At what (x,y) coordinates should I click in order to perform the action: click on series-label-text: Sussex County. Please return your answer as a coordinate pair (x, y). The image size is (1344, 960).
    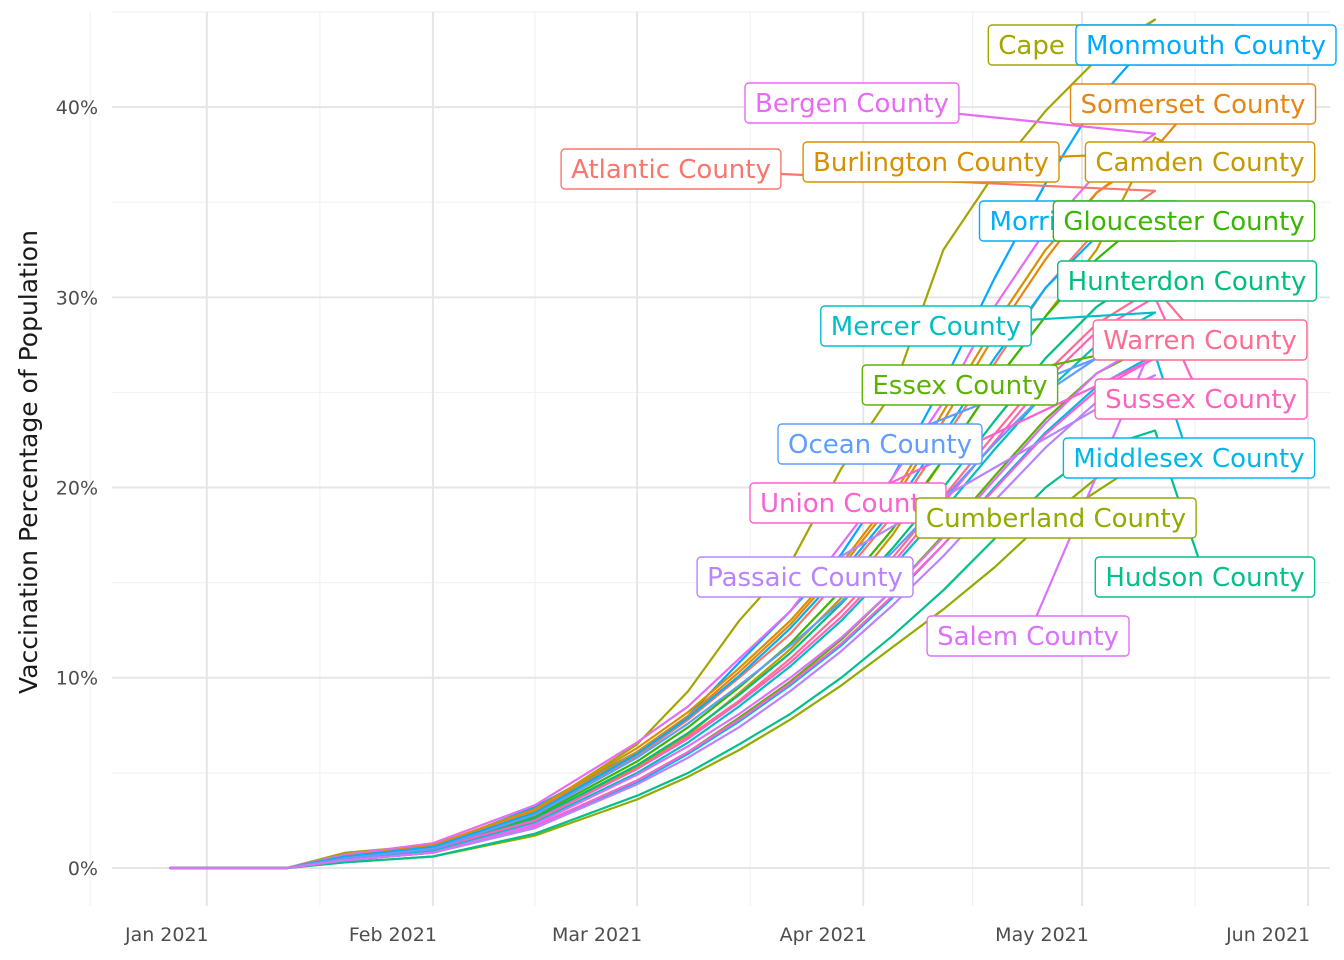
    Looking at the image, I should click on (1201, 400).